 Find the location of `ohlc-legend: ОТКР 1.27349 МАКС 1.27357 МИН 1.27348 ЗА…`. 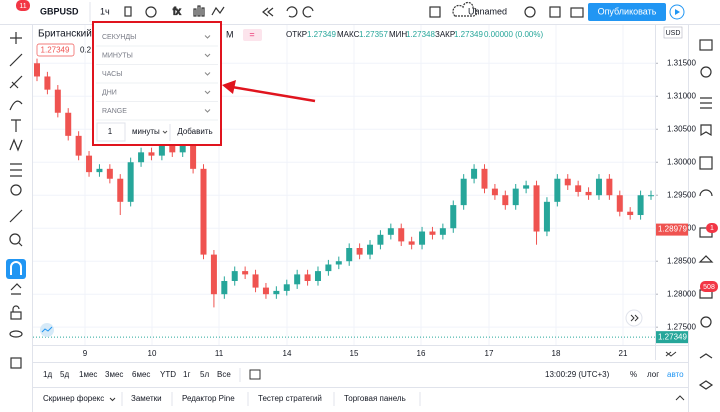

ohlc-legend: ОТКР 1.27349 МАКС 1.27357 МИН 1.27348 ЗА… is located at coordinates (414, 34).